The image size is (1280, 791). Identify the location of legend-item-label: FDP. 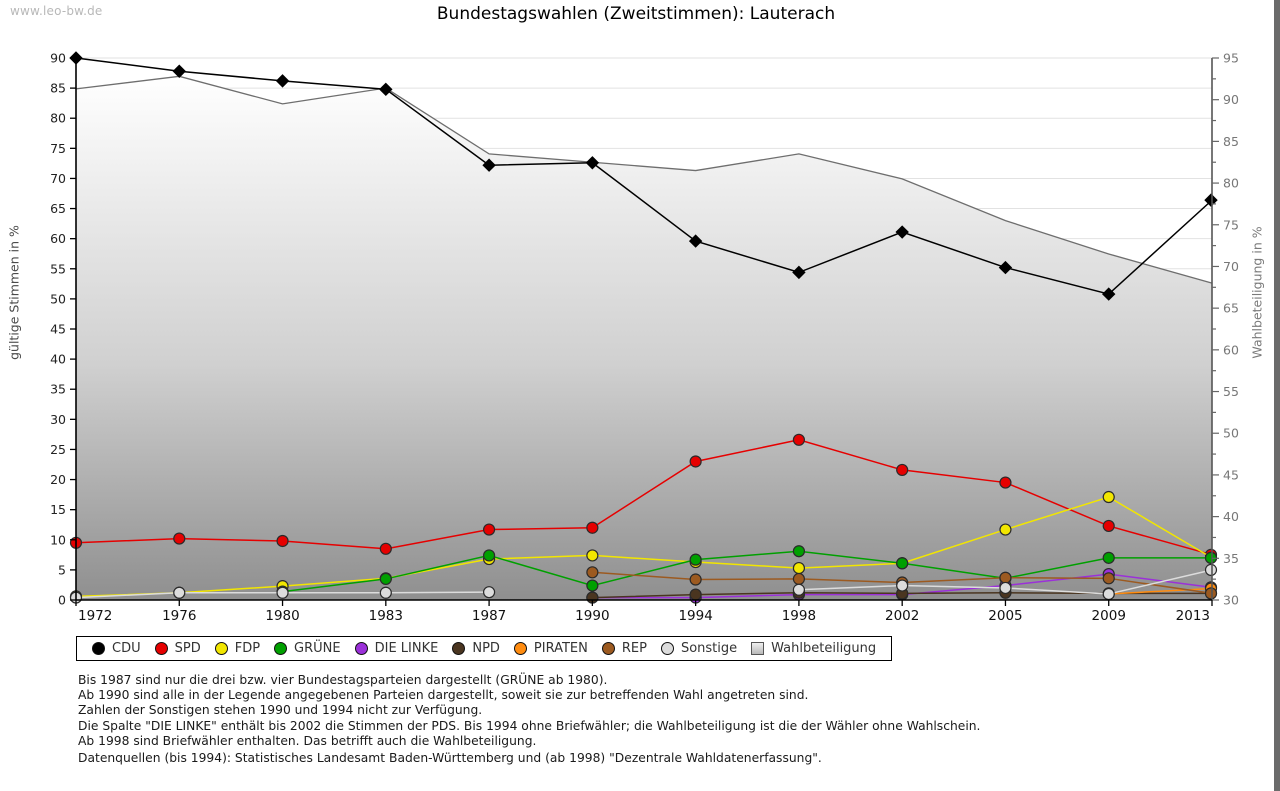
(247, 648).